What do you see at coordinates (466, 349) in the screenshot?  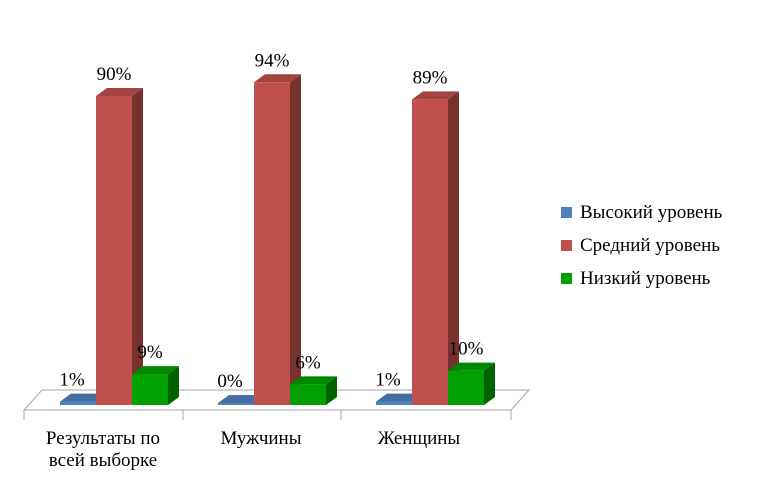 I see `data-label-3-3: 10%` at bounding box center [466, 349].